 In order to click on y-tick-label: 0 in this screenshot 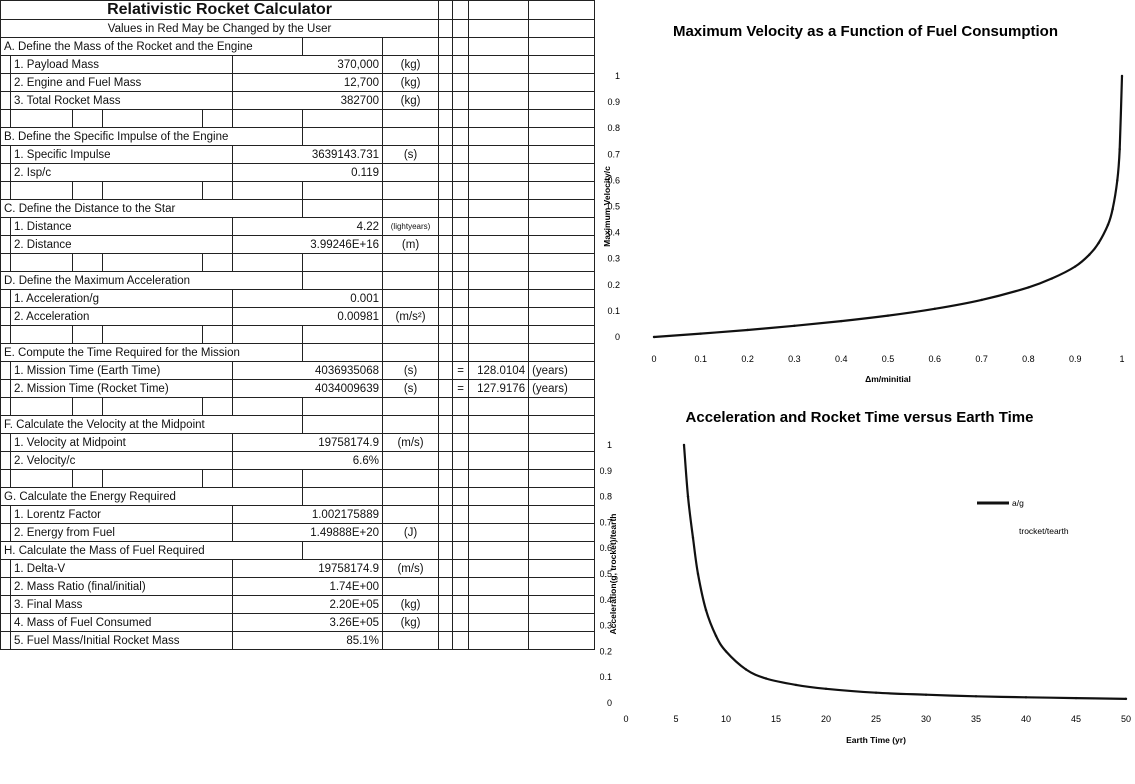, I will do `click(609, 703)`.